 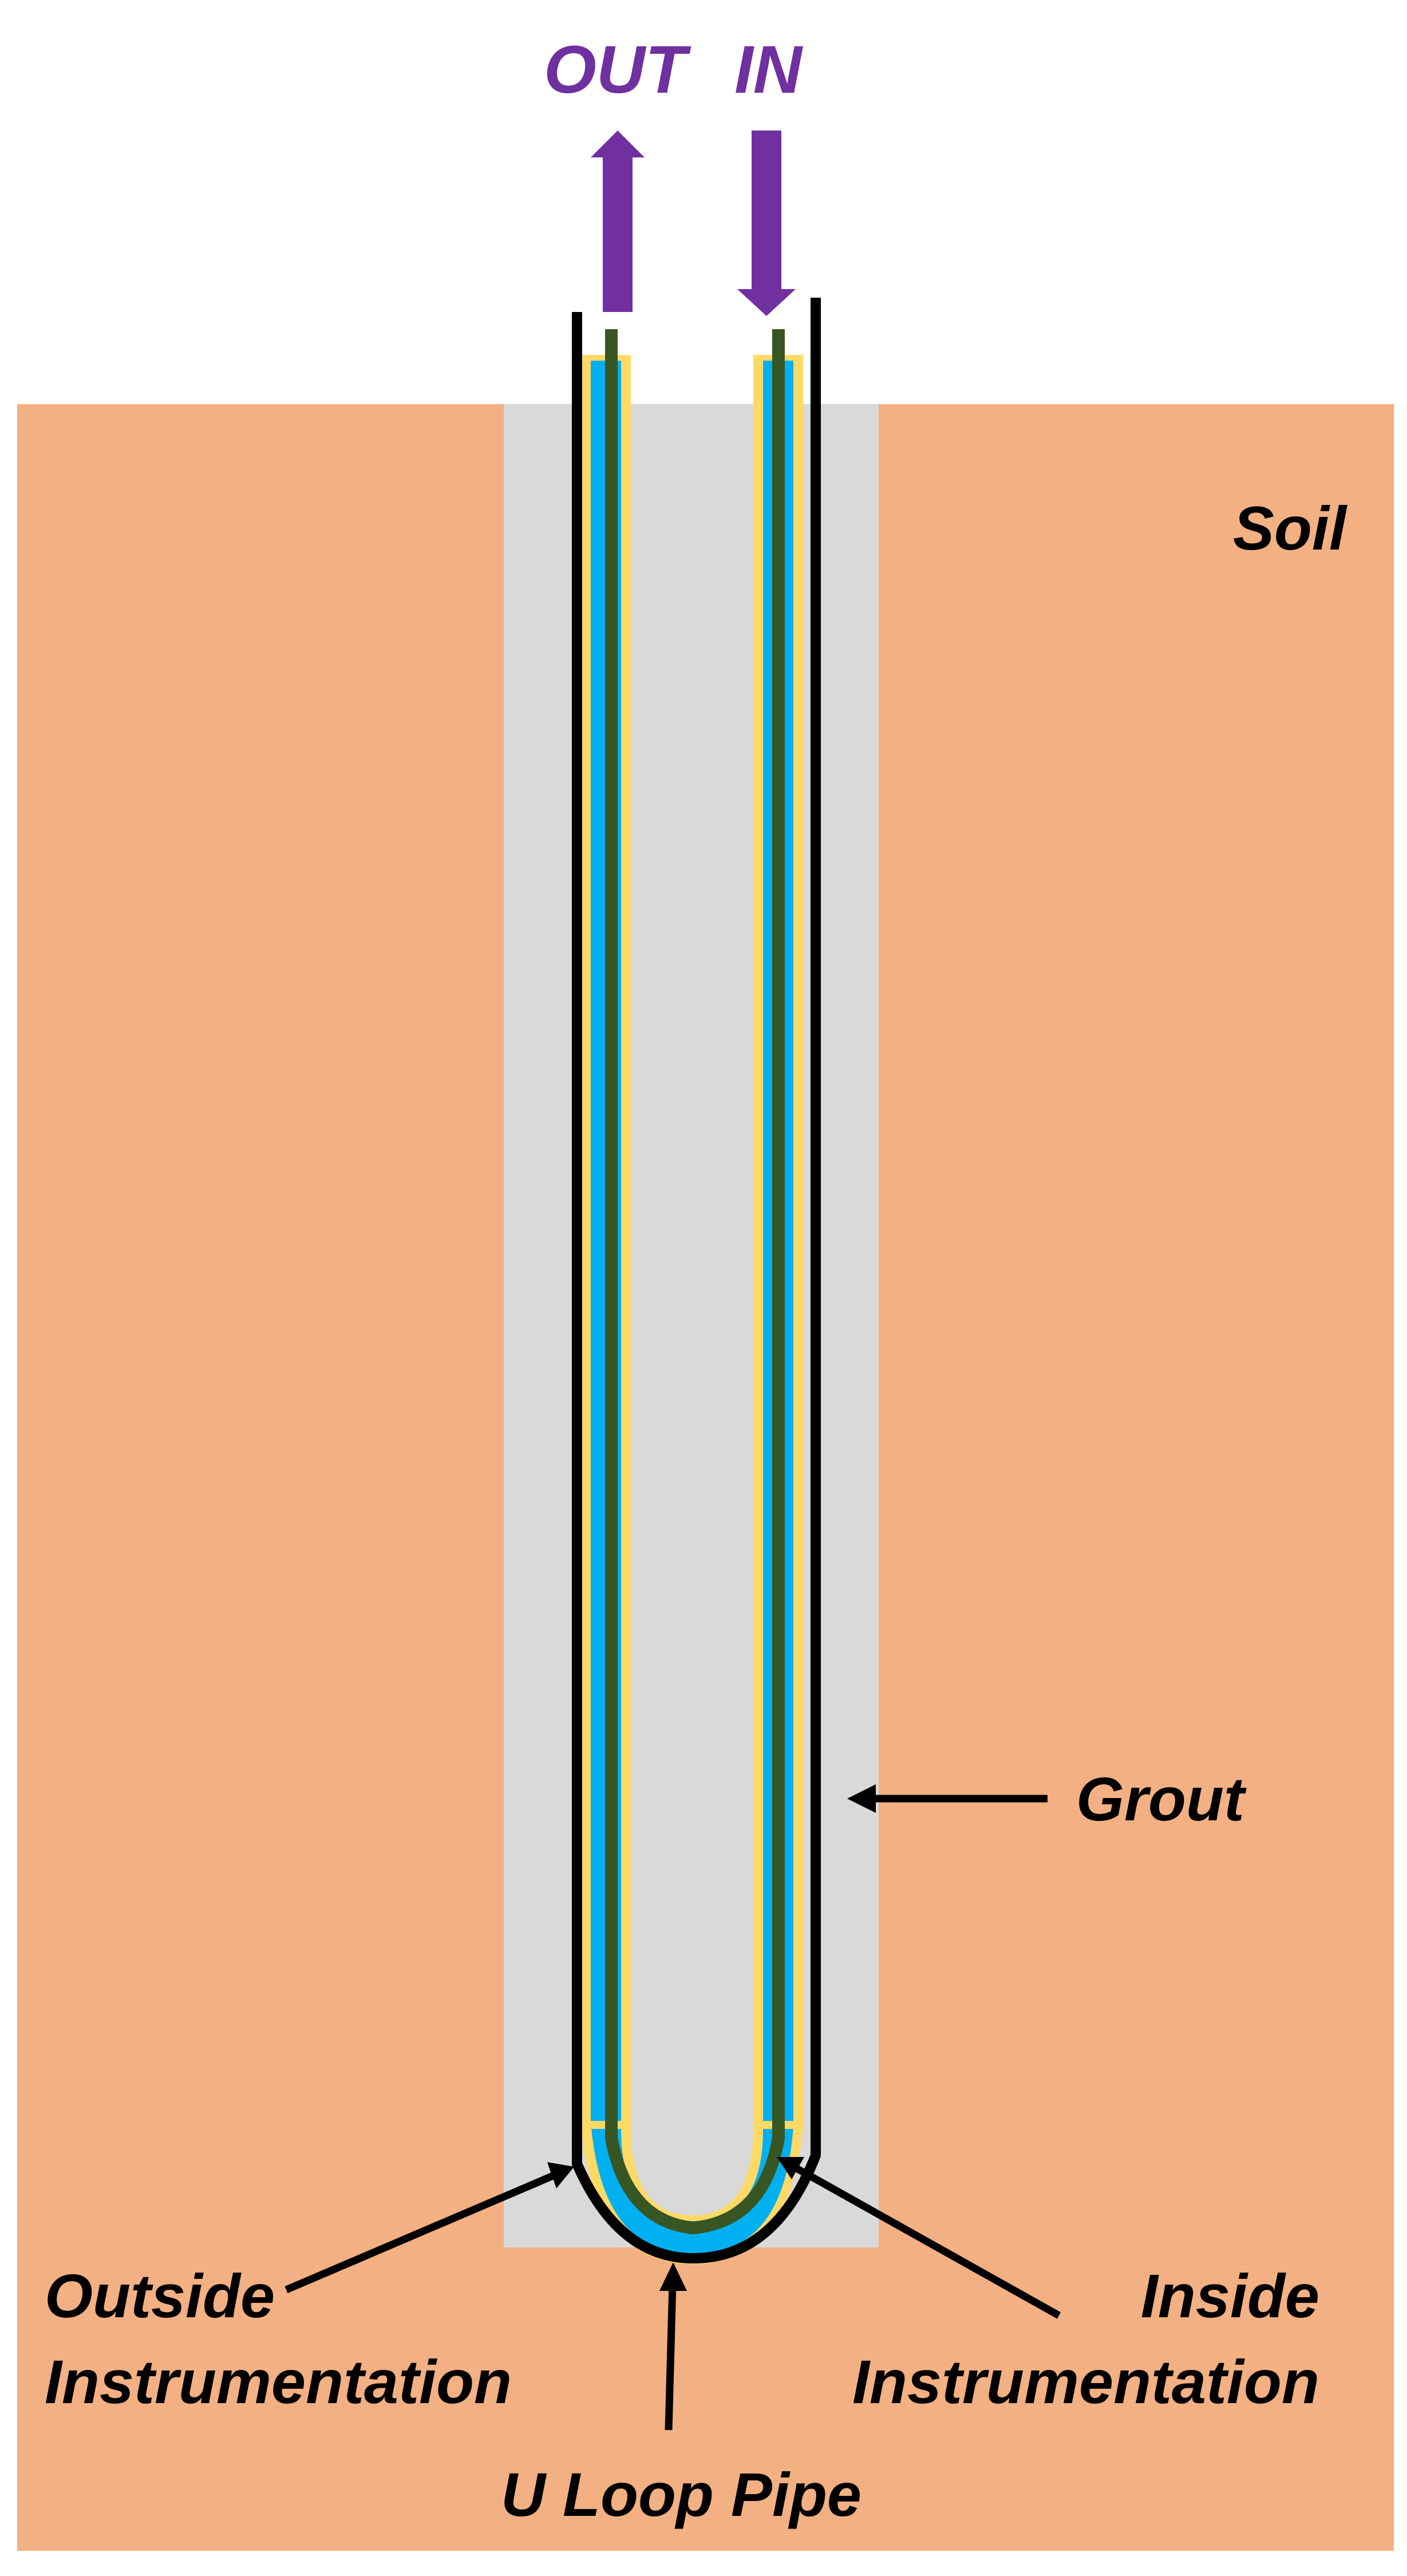 What do you see at coordinates (618, 221) in the screenshot?
I see `out-arrow-icon` at bounding box center [618, 221].